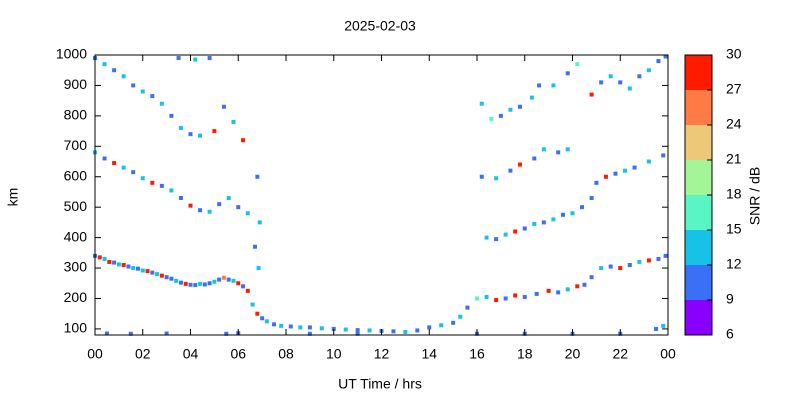  I want to click on y-tick-label: 100, so click(76, 328).